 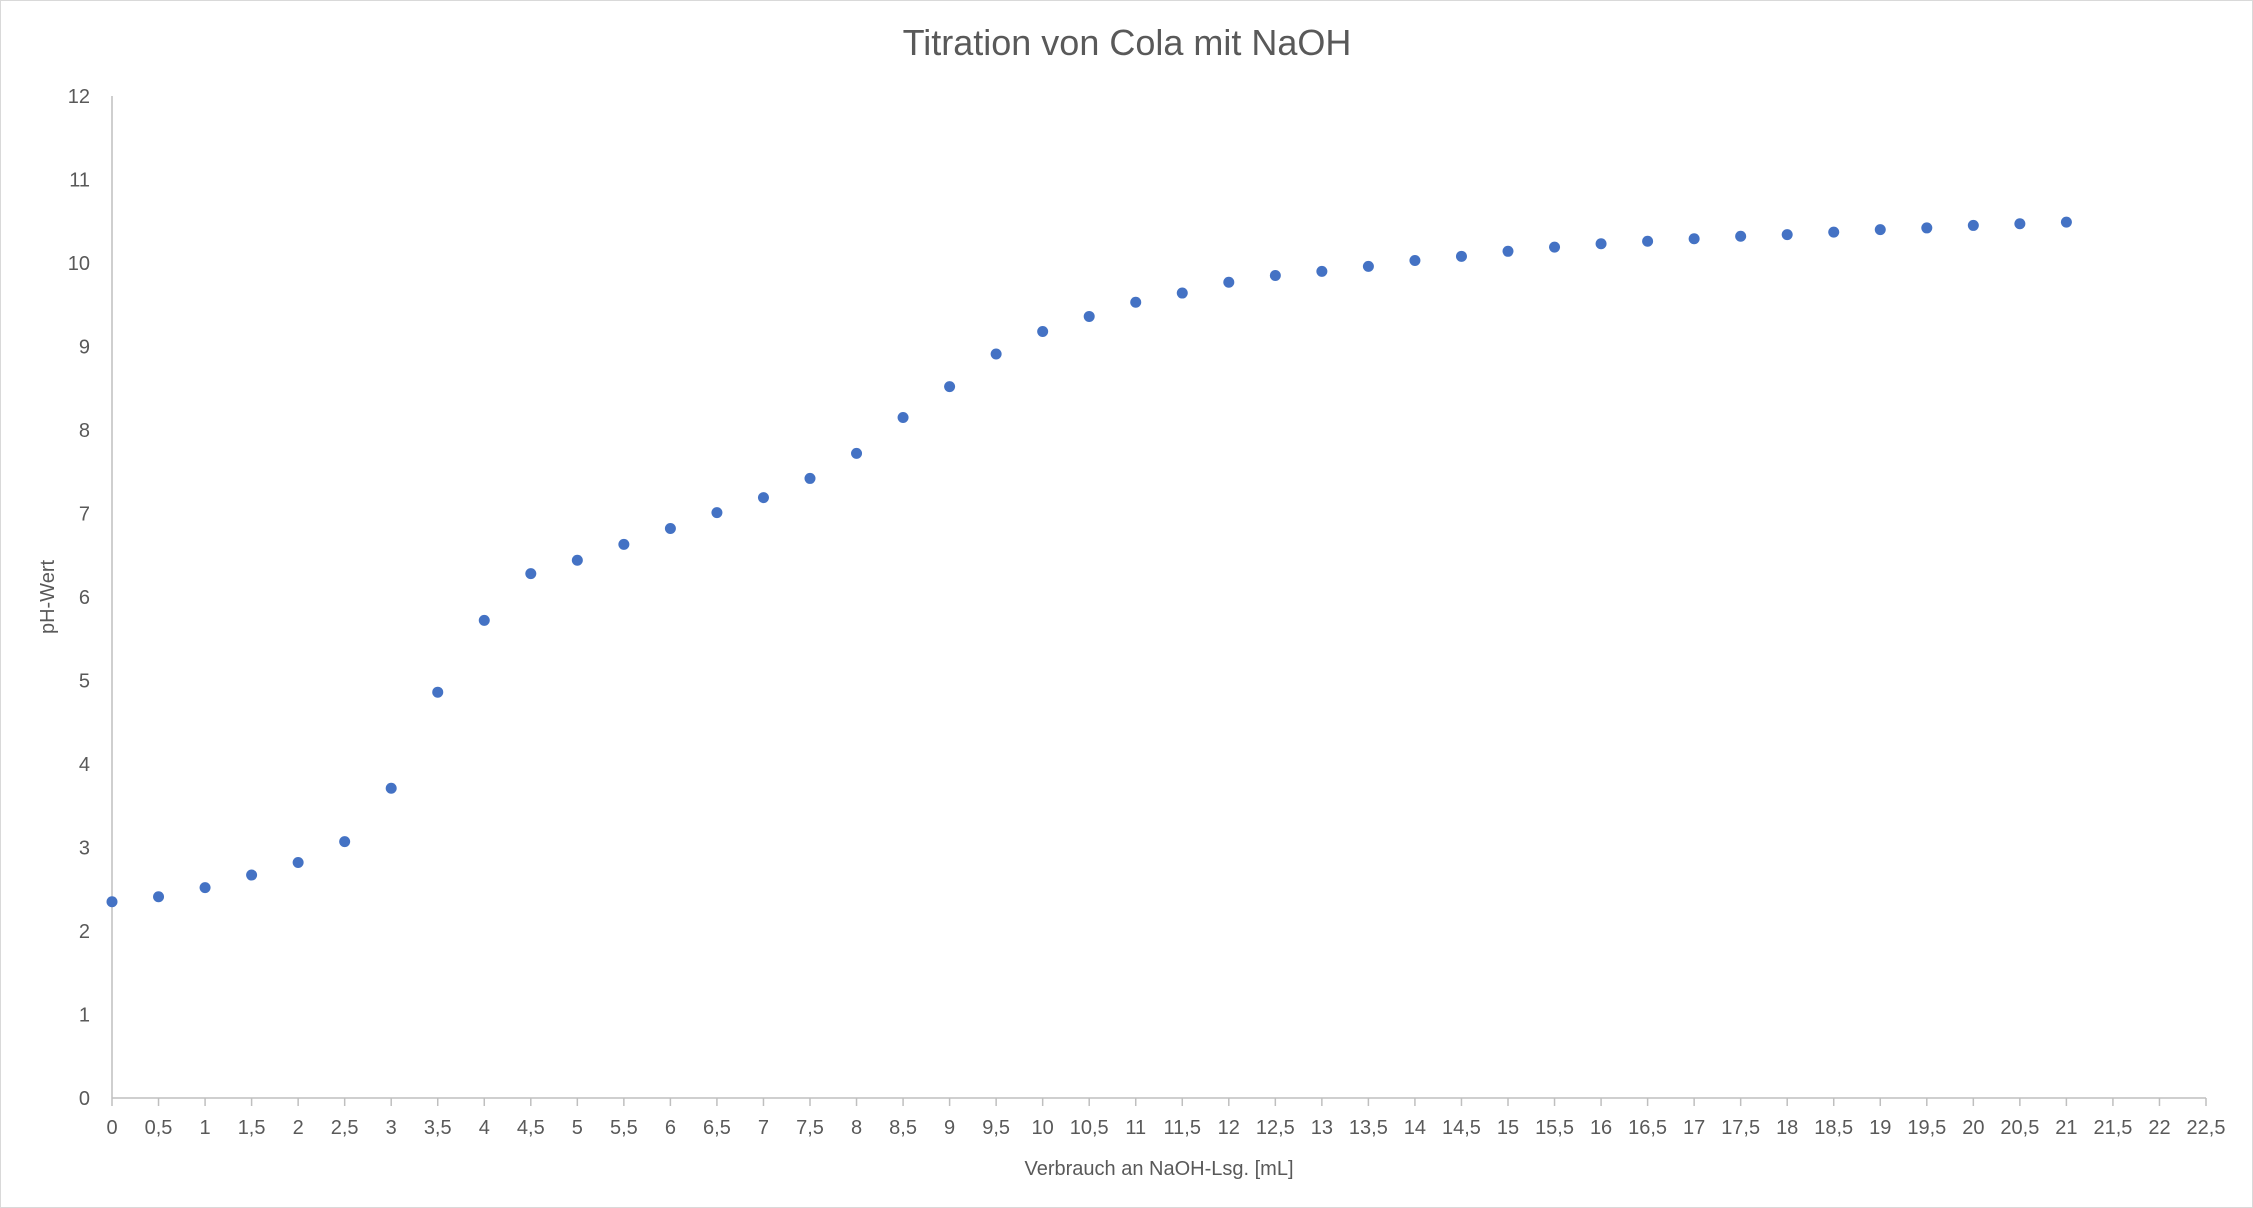 What do you see at coordinates (717, 1128) in the screenshot?
I see `x-tick-label: 6,5` at bounding box center [717, 1128].